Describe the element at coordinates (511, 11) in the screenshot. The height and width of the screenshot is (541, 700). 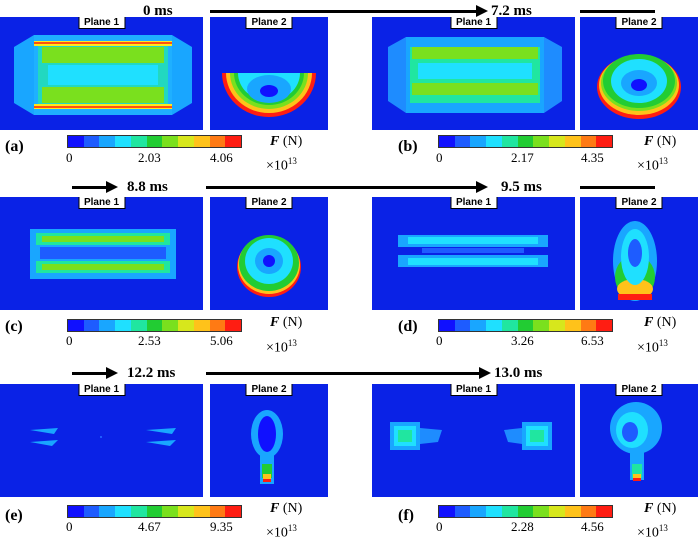
I see `time-label-b: 7.2 ms` at that location.